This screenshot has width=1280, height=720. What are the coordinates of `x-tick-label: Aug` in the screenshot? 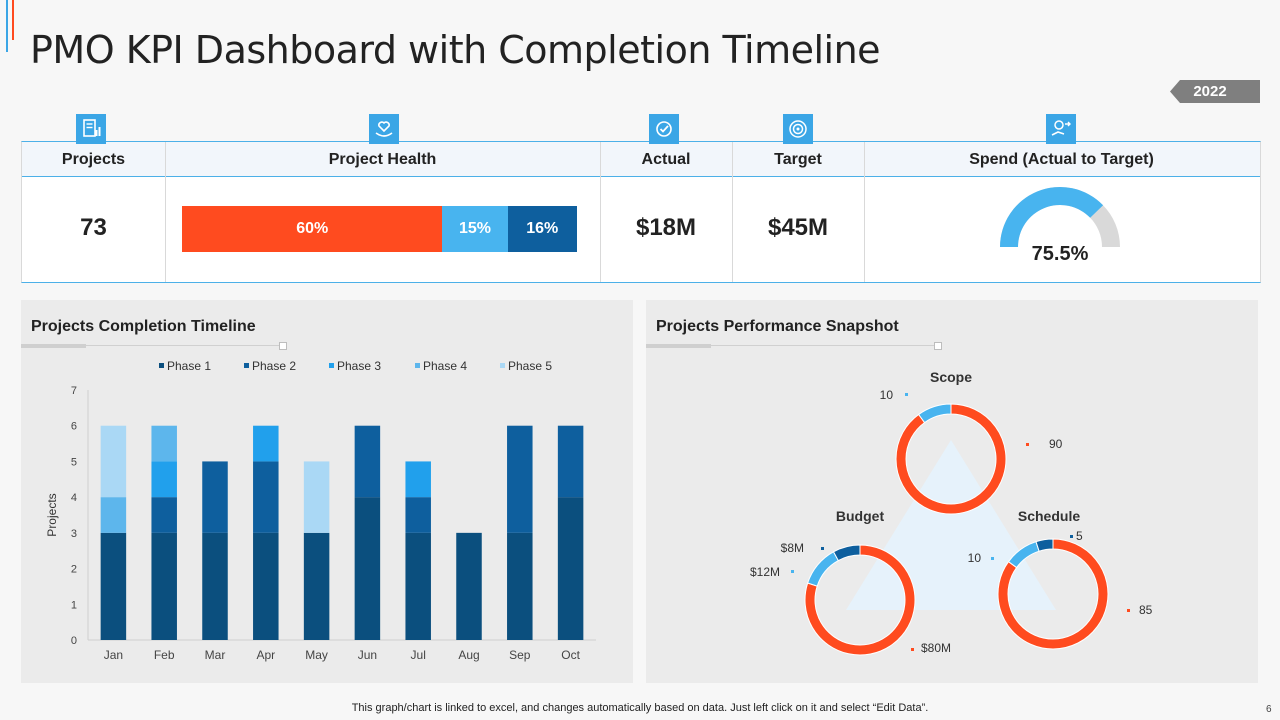 It's located at (468, 655).